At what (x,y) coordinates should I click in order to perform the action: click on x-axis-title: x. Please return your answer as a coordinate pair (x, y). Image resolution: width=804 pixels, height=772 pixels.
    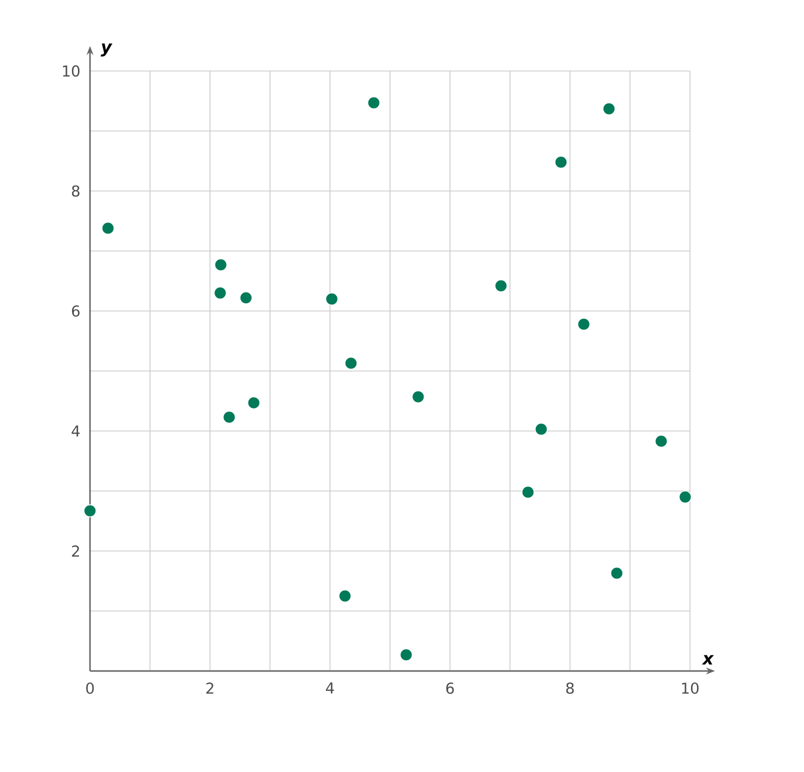
    Looking at the image, I should click on (708, 659).